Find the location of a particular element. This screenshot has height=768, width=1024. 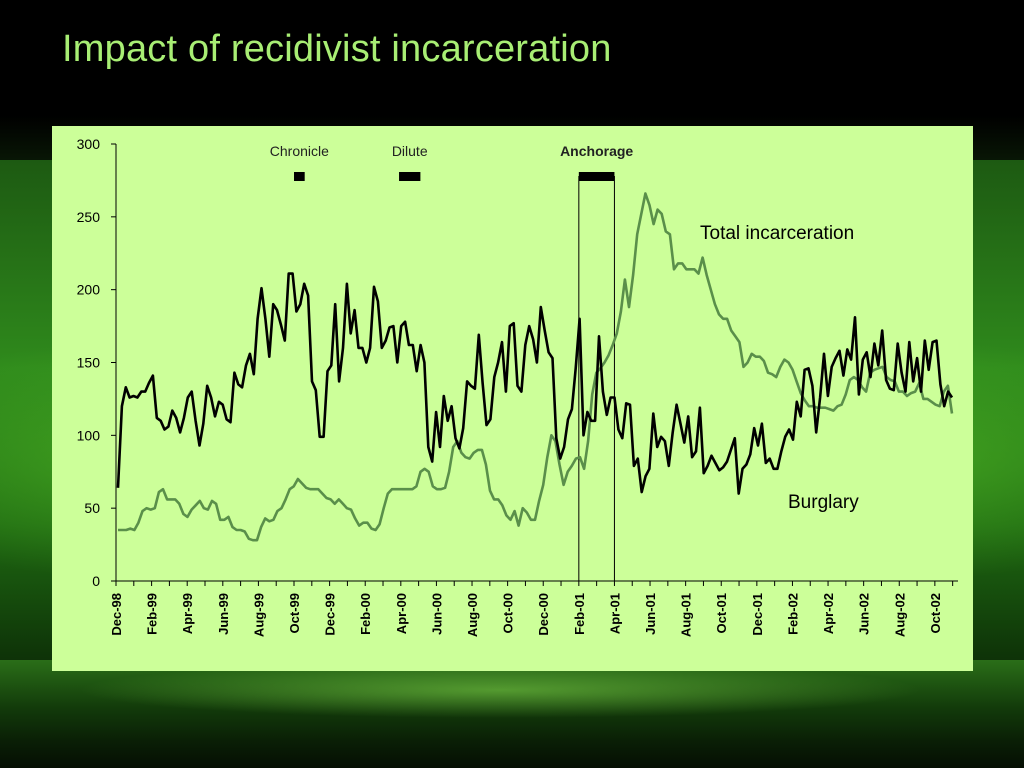

x-tick-label: Apr-00 is located at coordinates (401, 613).